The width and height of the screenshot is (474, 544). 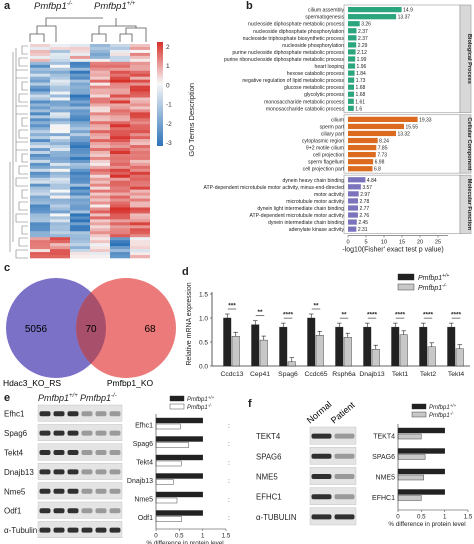 I want to click on go-term-value: 1.68, so click(x=361, y=95).